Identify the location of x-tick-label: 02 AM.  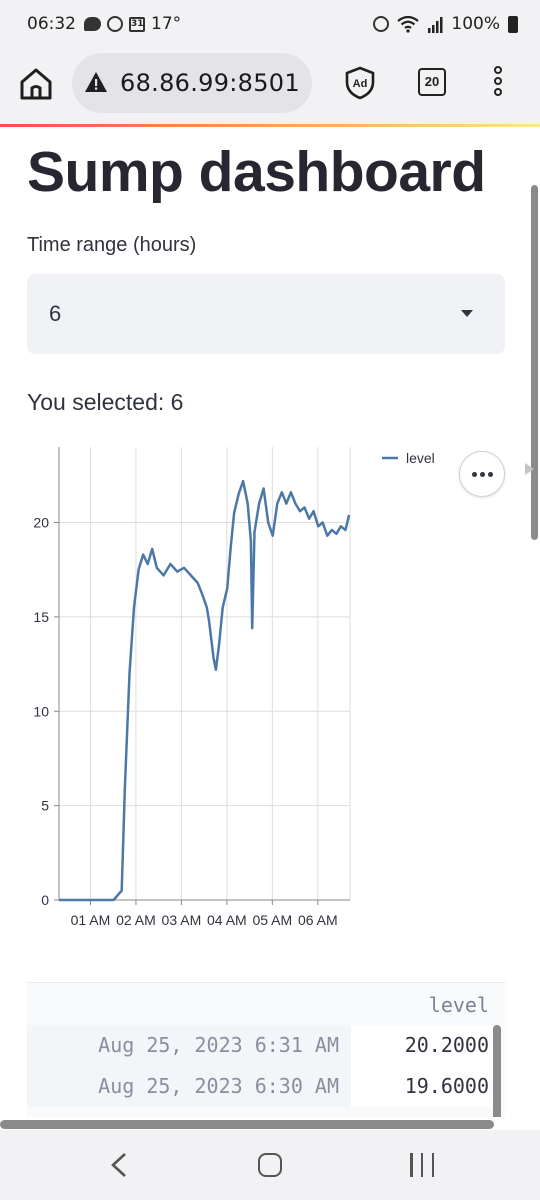
(136, 920).